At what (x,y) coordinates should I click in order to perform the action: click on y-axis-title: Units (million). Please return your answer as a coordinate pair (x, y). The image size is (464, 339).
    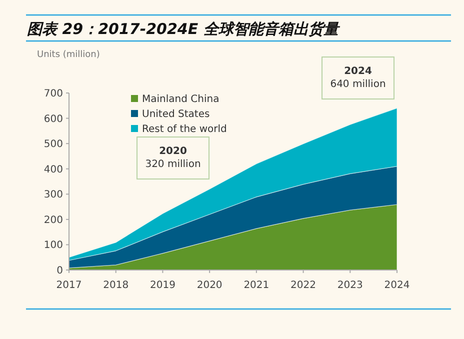
    Looking at the image, I should click on (68, 55).